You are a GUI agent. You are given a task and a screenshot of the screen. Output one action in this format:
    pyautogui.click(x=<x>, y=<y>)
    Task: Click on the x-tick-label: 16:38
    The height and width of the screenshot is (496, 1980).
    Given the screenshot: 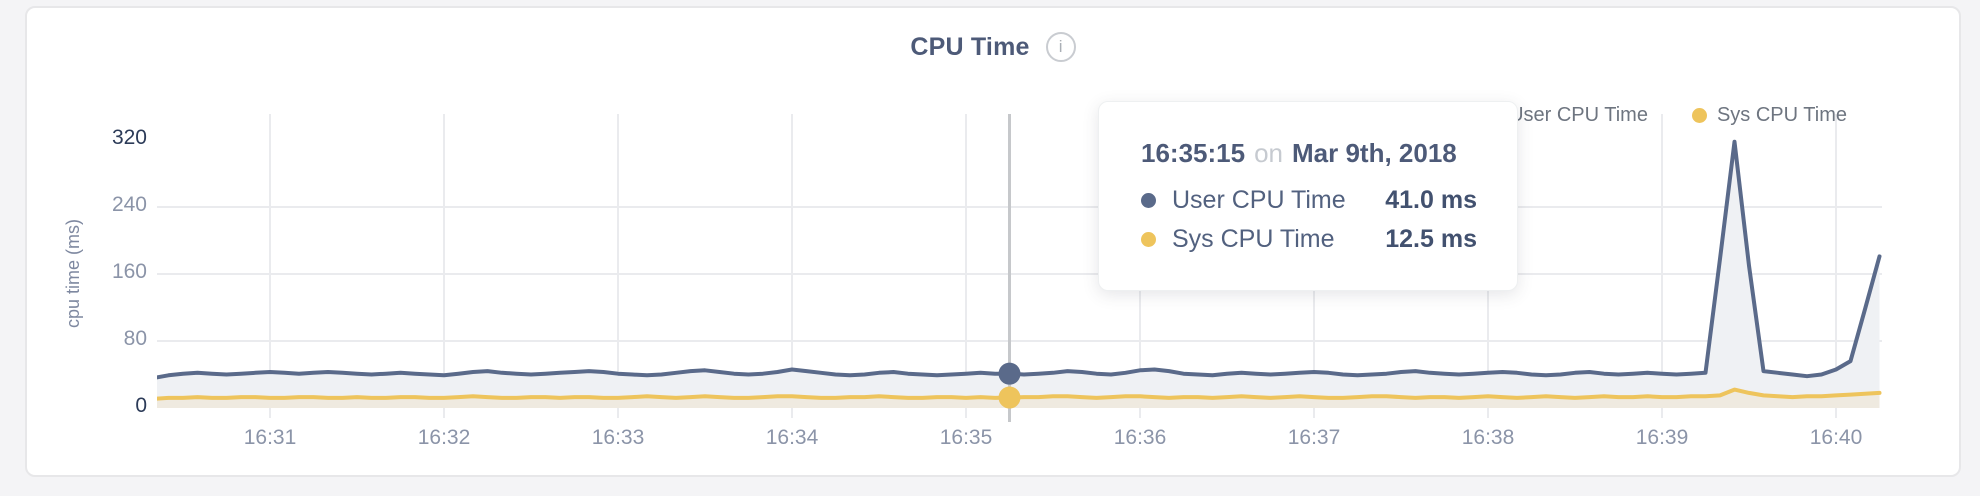 What is the action you would take?
    pyautogui.click(x=1488, y=437)
    